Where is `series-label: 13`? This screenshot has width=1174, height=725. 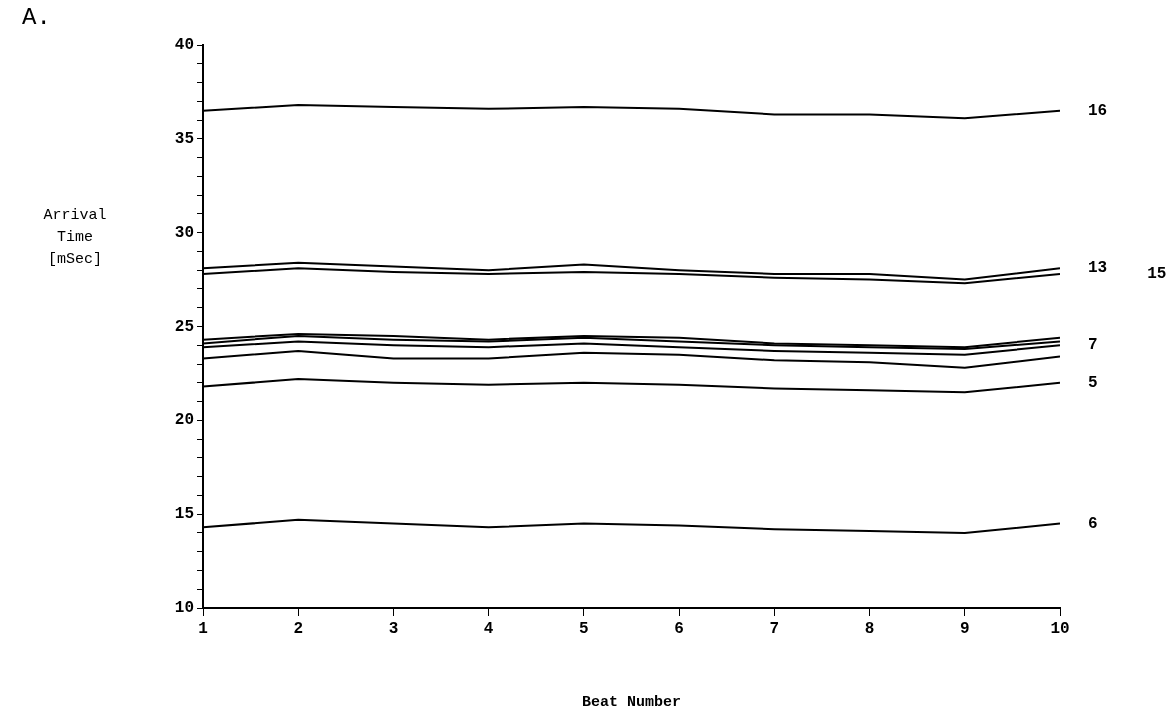 series-label: 13 is located at coordinates (1098, 268).